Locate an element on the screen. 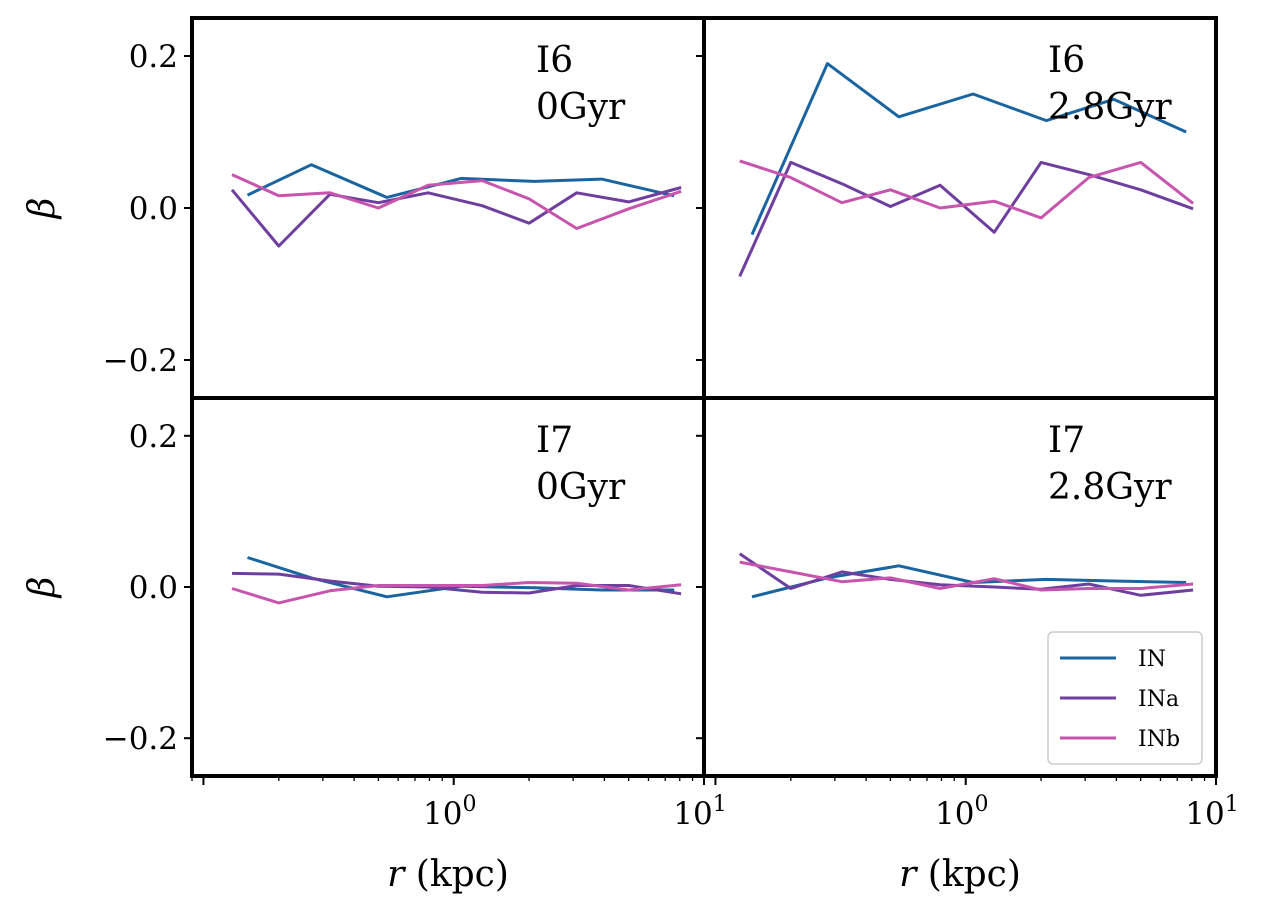  legend-label-in: IN is located at coordinates (1152, 659).